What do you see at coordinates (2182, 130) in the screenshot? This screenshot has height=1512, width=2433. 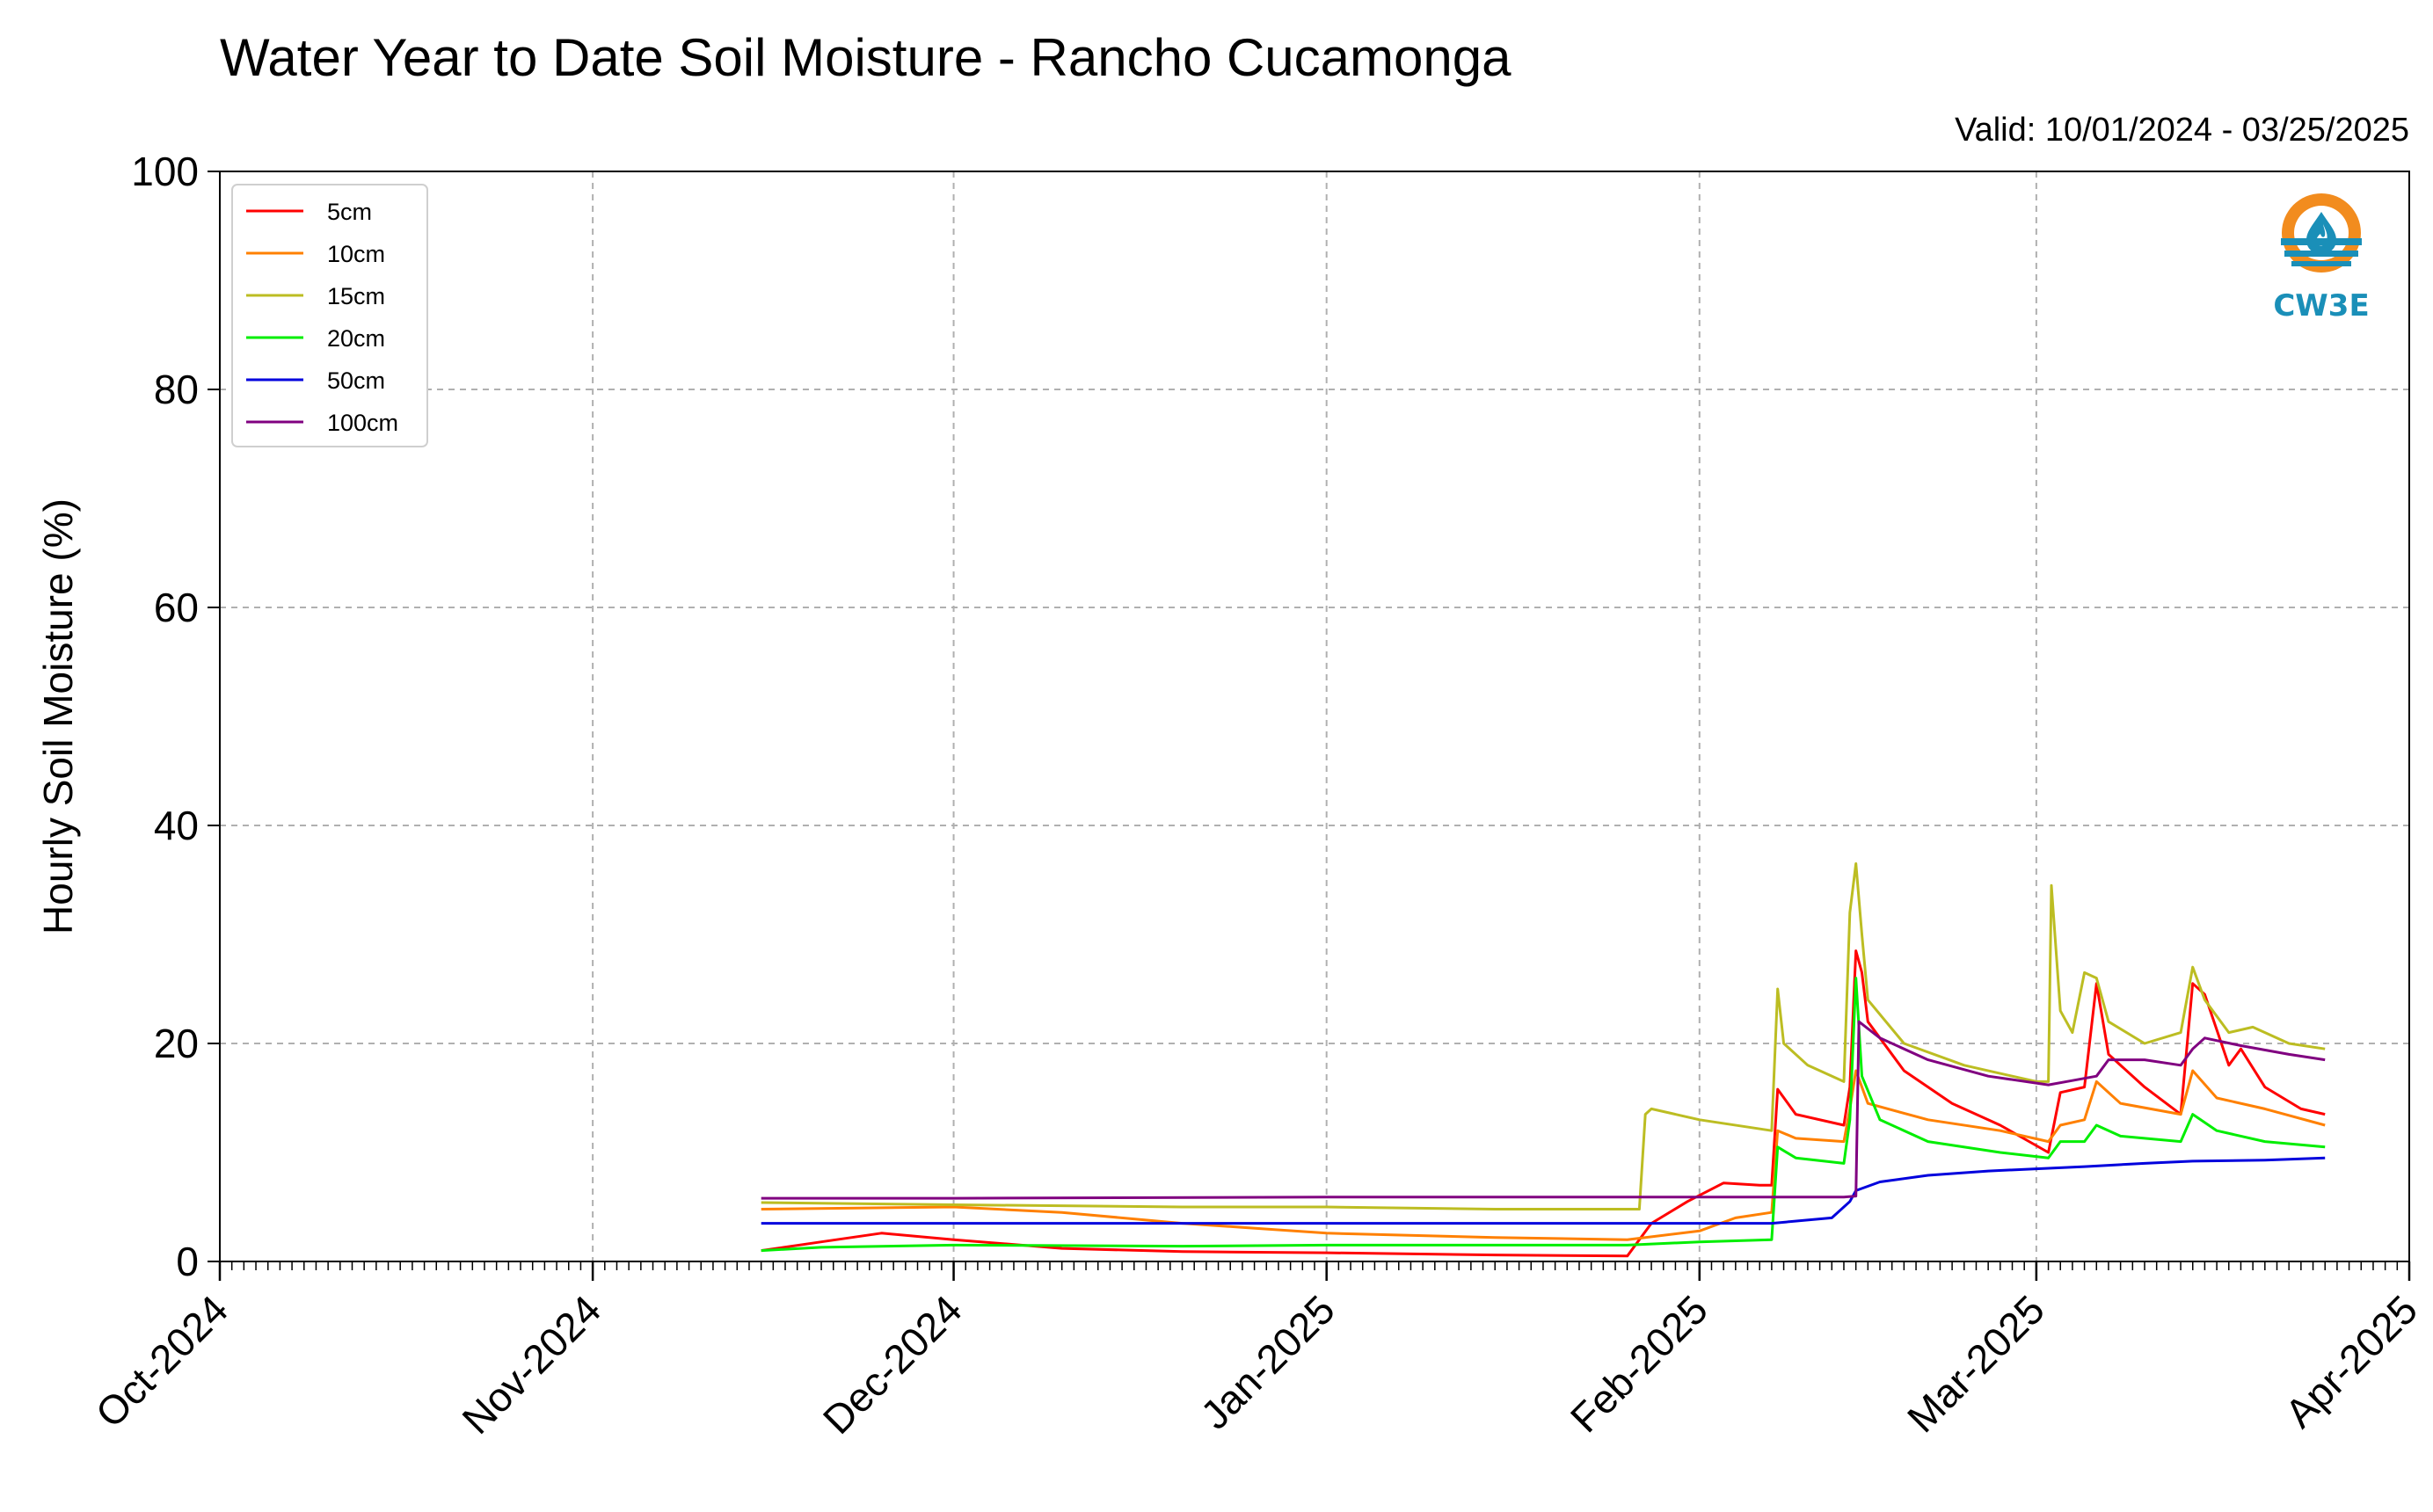 I see `valid-date-range: Valid: 10/01/2024 - 03/25/2025` at bounding box center [2182, 130].